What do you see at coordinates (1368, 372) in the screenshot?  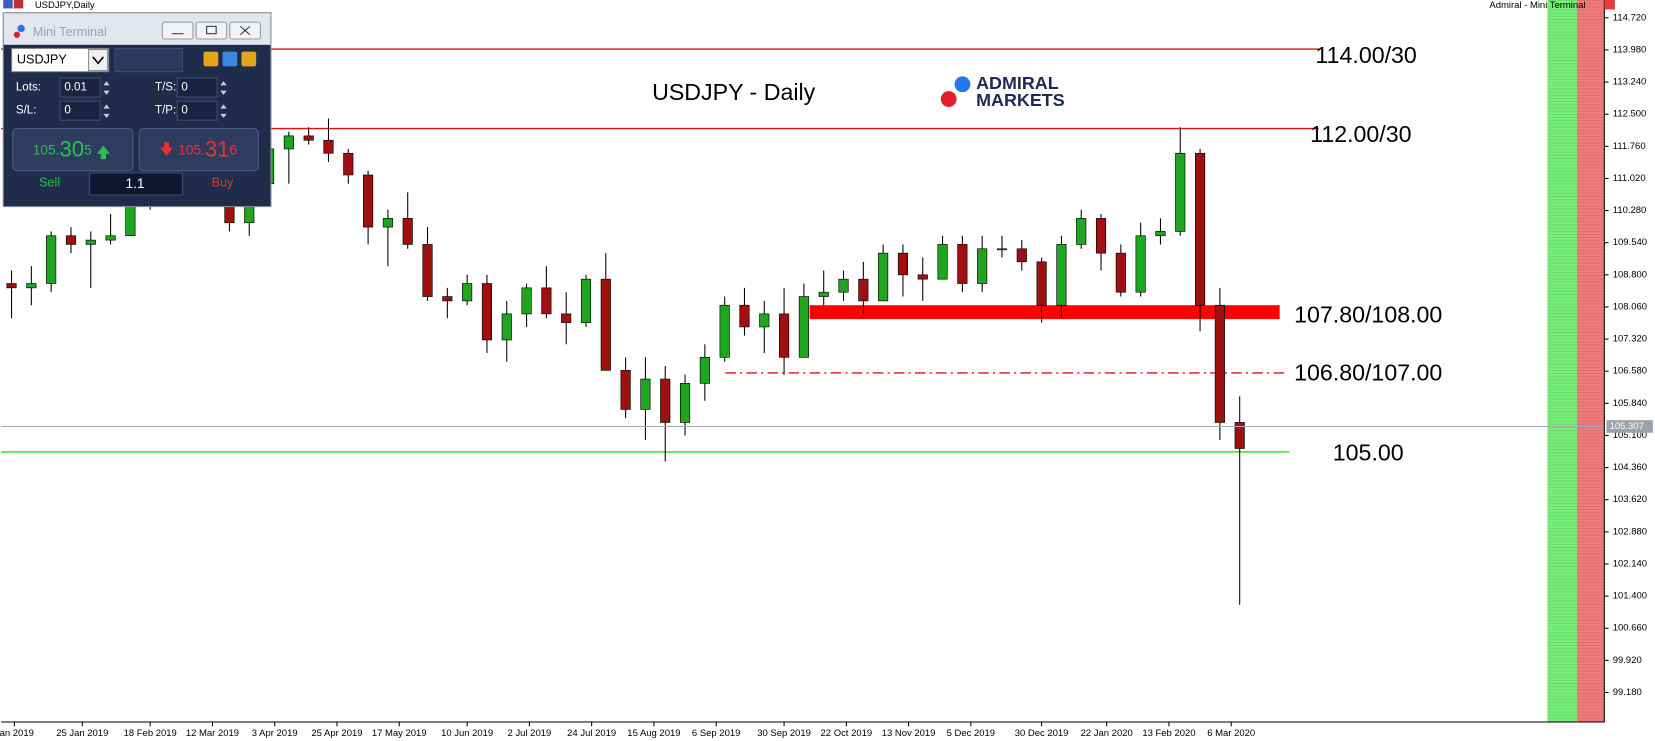 I see `level-label: 106.80/107.00` at bounding box center [1368, 372].